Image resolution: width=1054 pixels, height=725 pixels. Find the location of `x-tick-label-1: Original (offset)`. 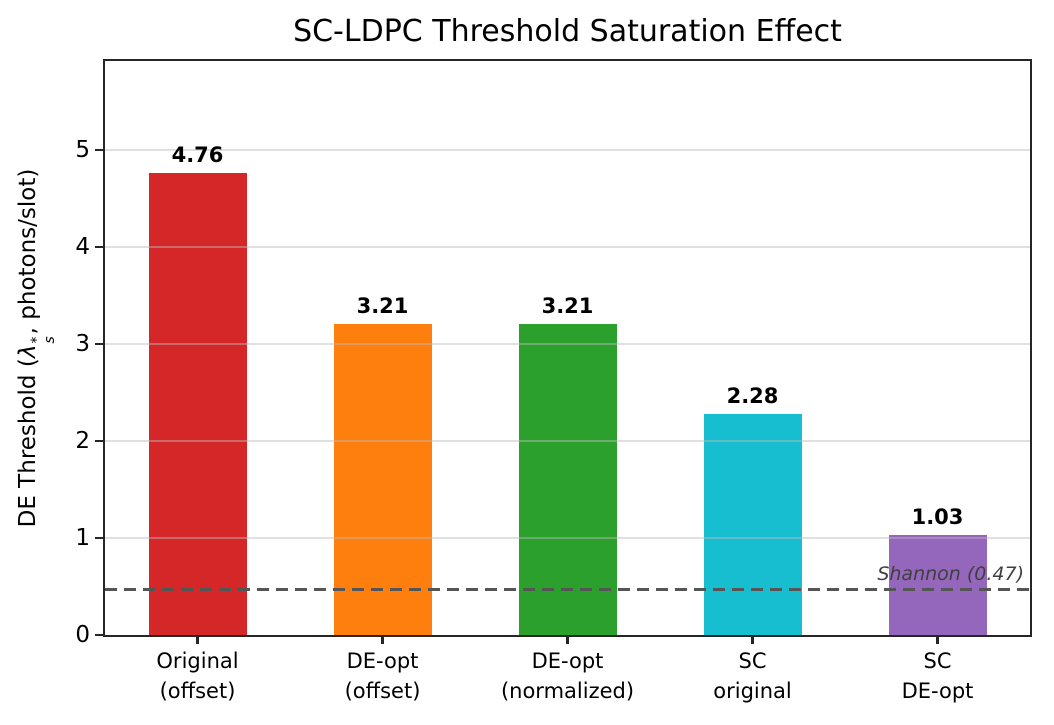

x-tick-label-1: Original (offset) is located at coordinates (197, 676).